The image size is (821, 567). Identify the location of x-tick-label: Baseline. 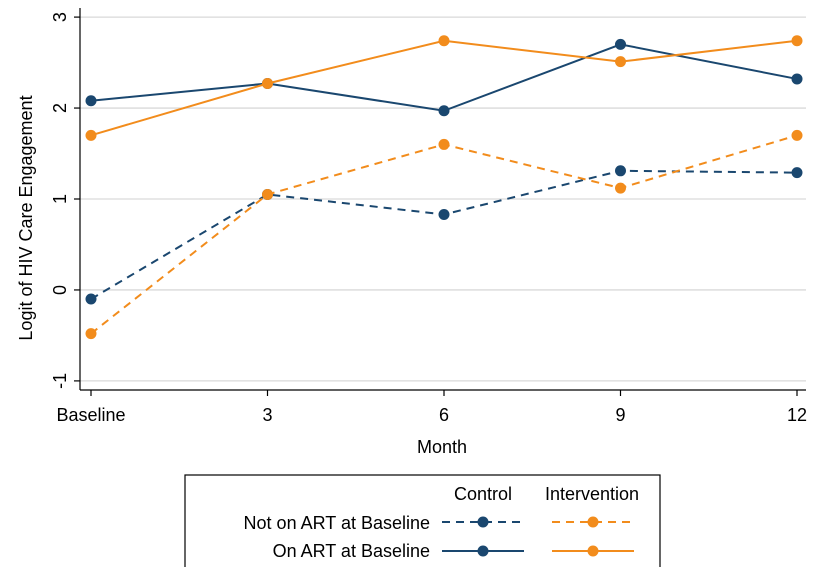
(90, 415).